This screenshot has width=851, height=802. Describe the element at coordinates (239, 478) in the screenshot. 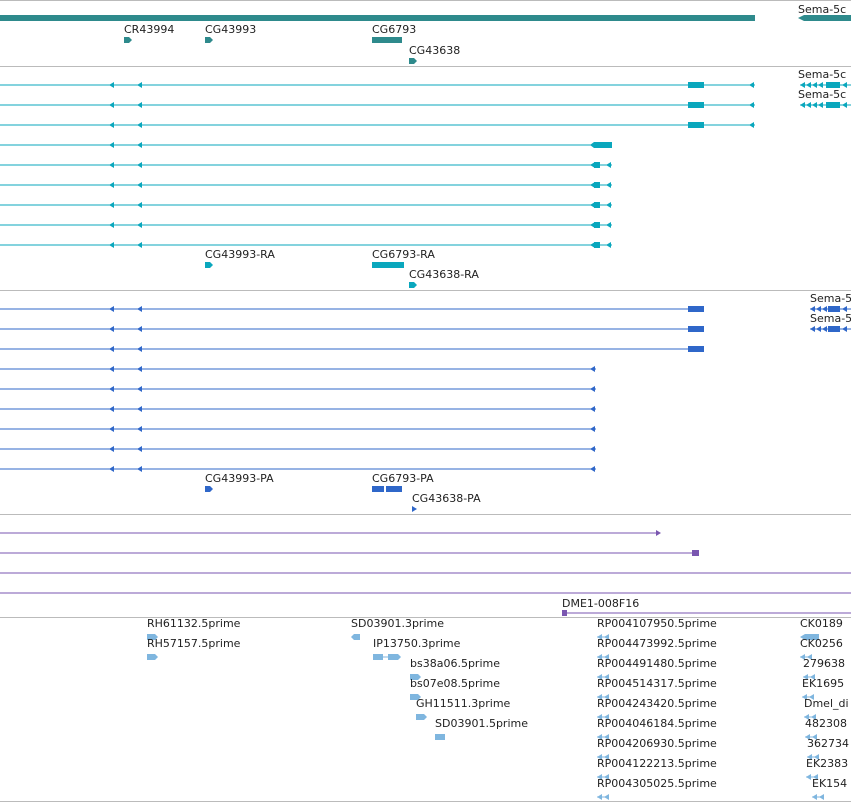

I see `cds-label: CG43993-PA` at that location.